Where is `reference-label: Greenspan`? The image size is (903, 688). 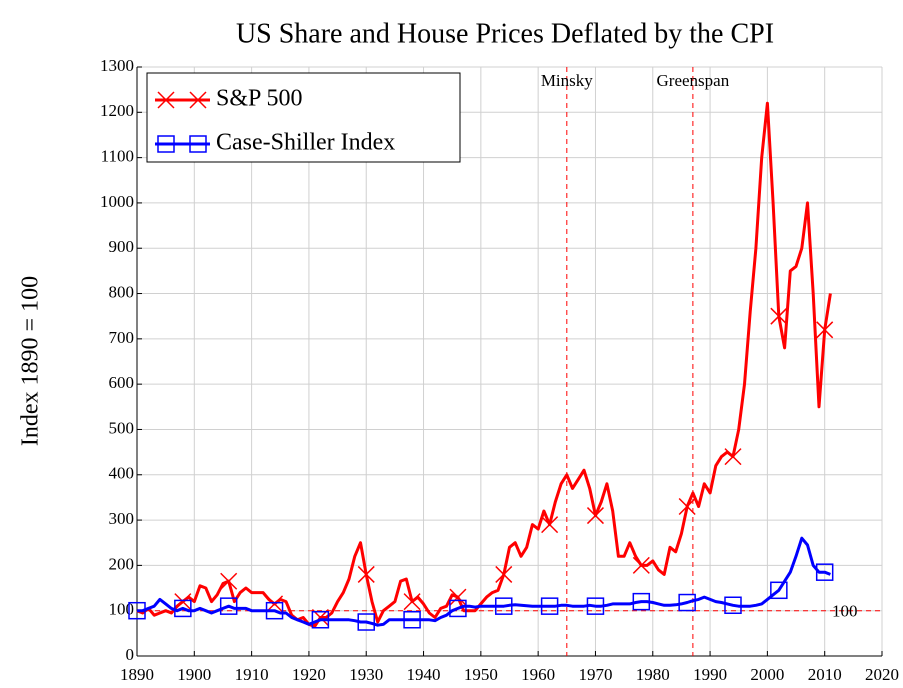
reference-label: Greenspan is located at coordinates (693, 80).